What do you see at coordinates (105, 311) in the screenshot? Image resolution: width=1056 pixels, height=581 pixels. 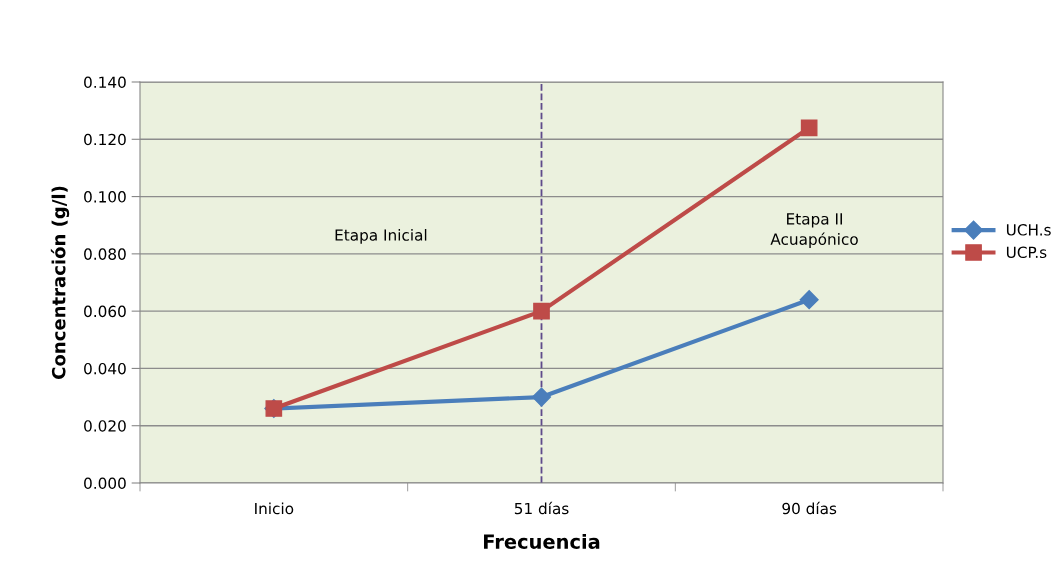 I see `y-tick-label: 0.060` at bounding box center [105, 311].